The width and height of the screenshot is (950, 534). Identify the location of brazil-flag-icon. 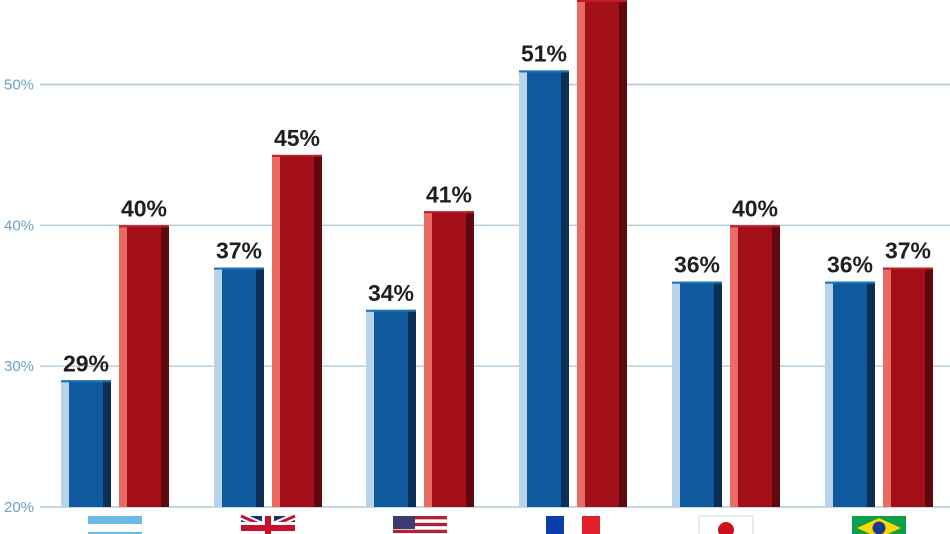
(879, 525).